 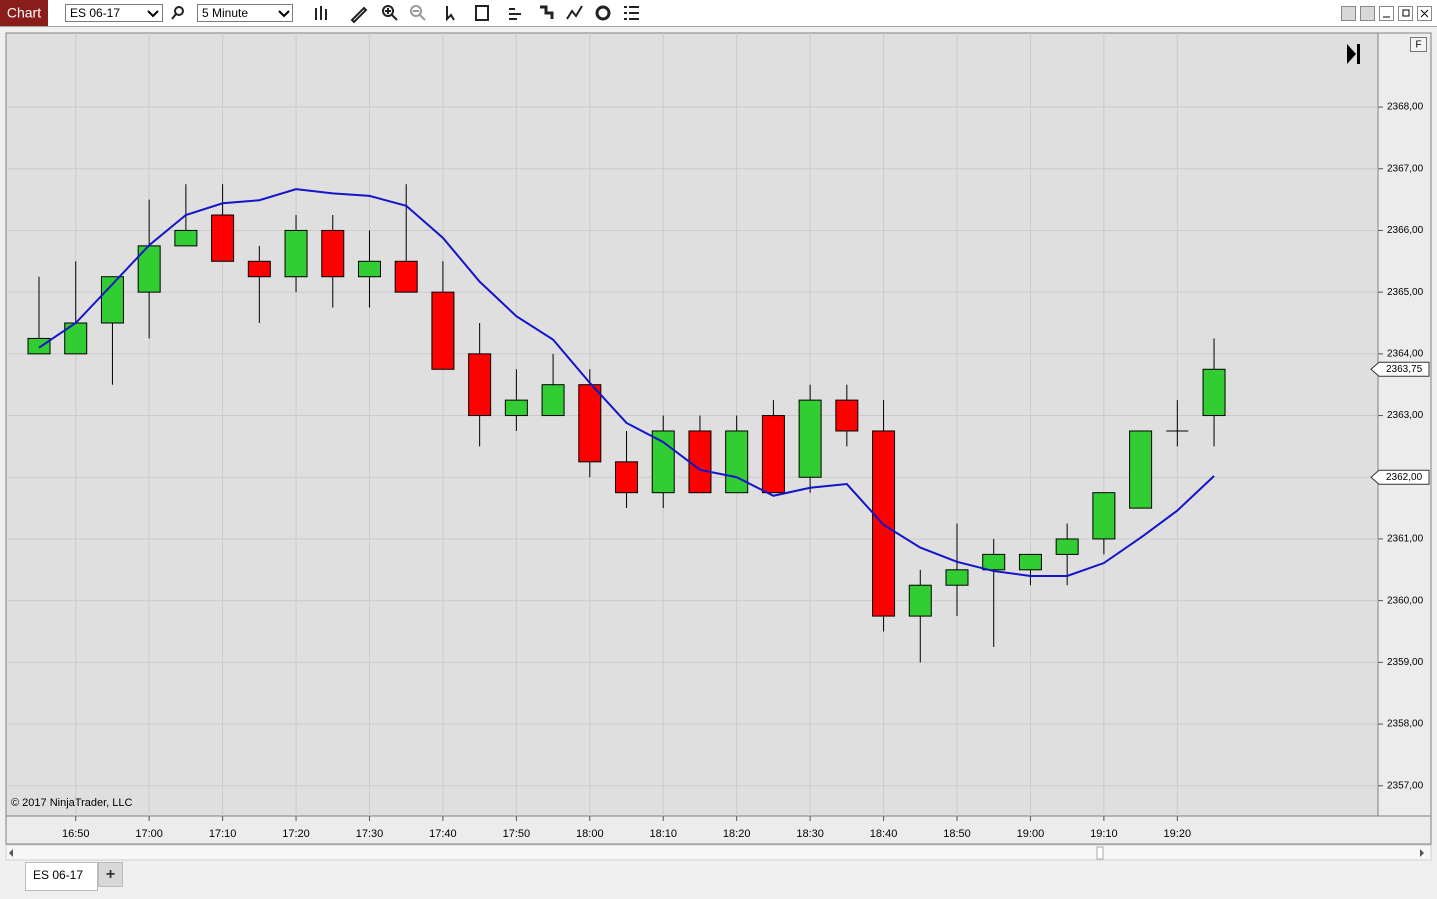 What do you see at coordinates (737, 834) in the screenshot?
I see `x-tick-label: 18:20` at bounding box center [737, 834].